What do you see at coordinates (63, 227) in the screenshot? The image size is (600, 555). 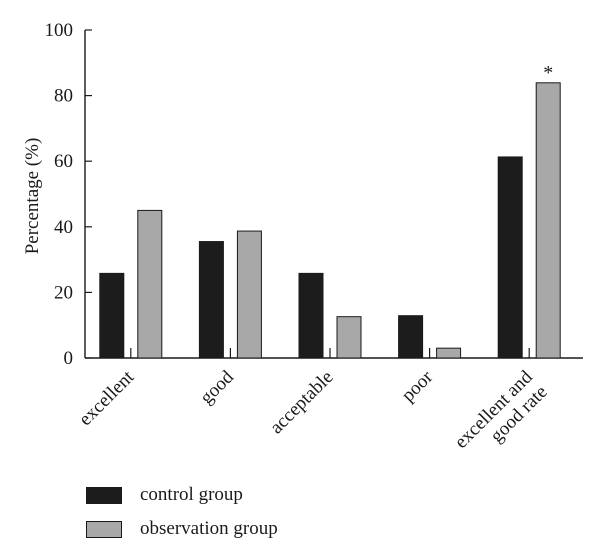 I see `y-tick-label: 40` at bounding box center [63, 227].